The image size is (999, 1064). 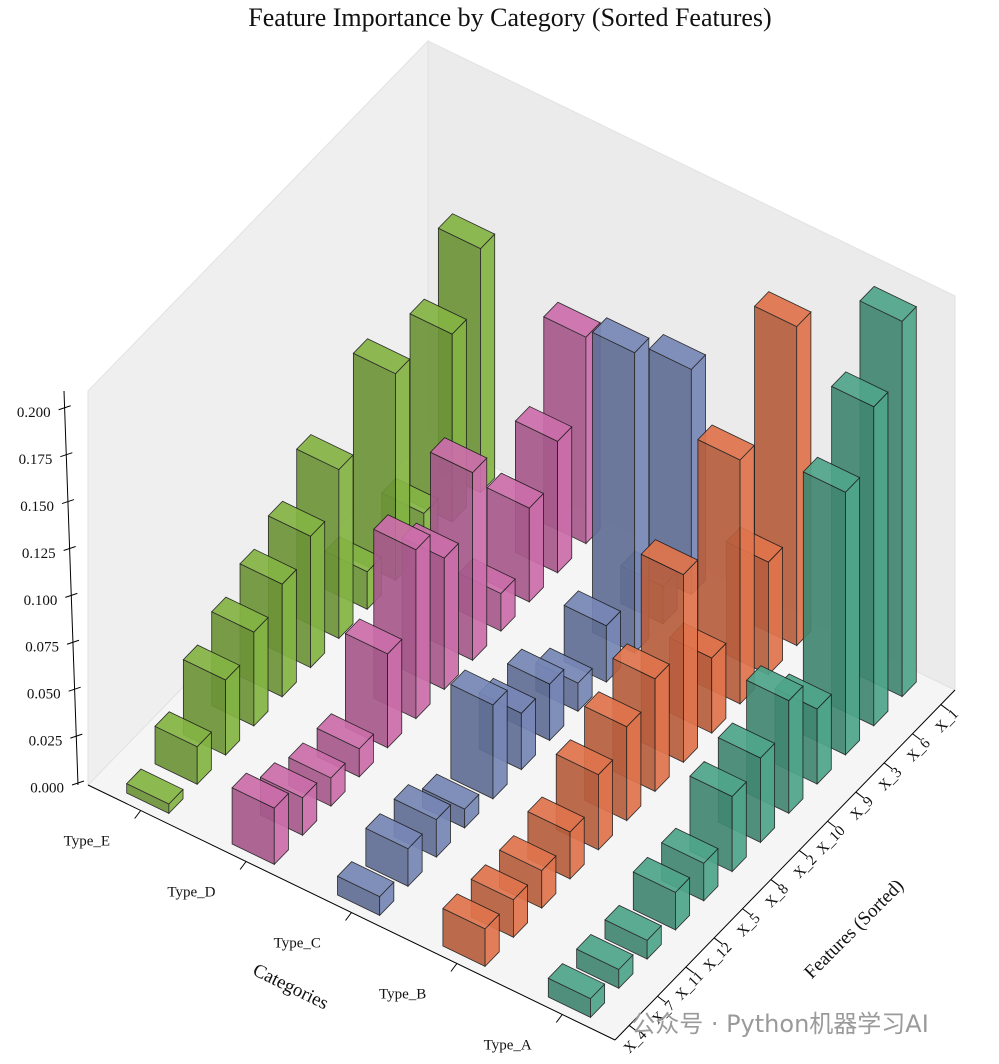 I want to click on z-tick-label: 0.175, so click(x=36, y=460).